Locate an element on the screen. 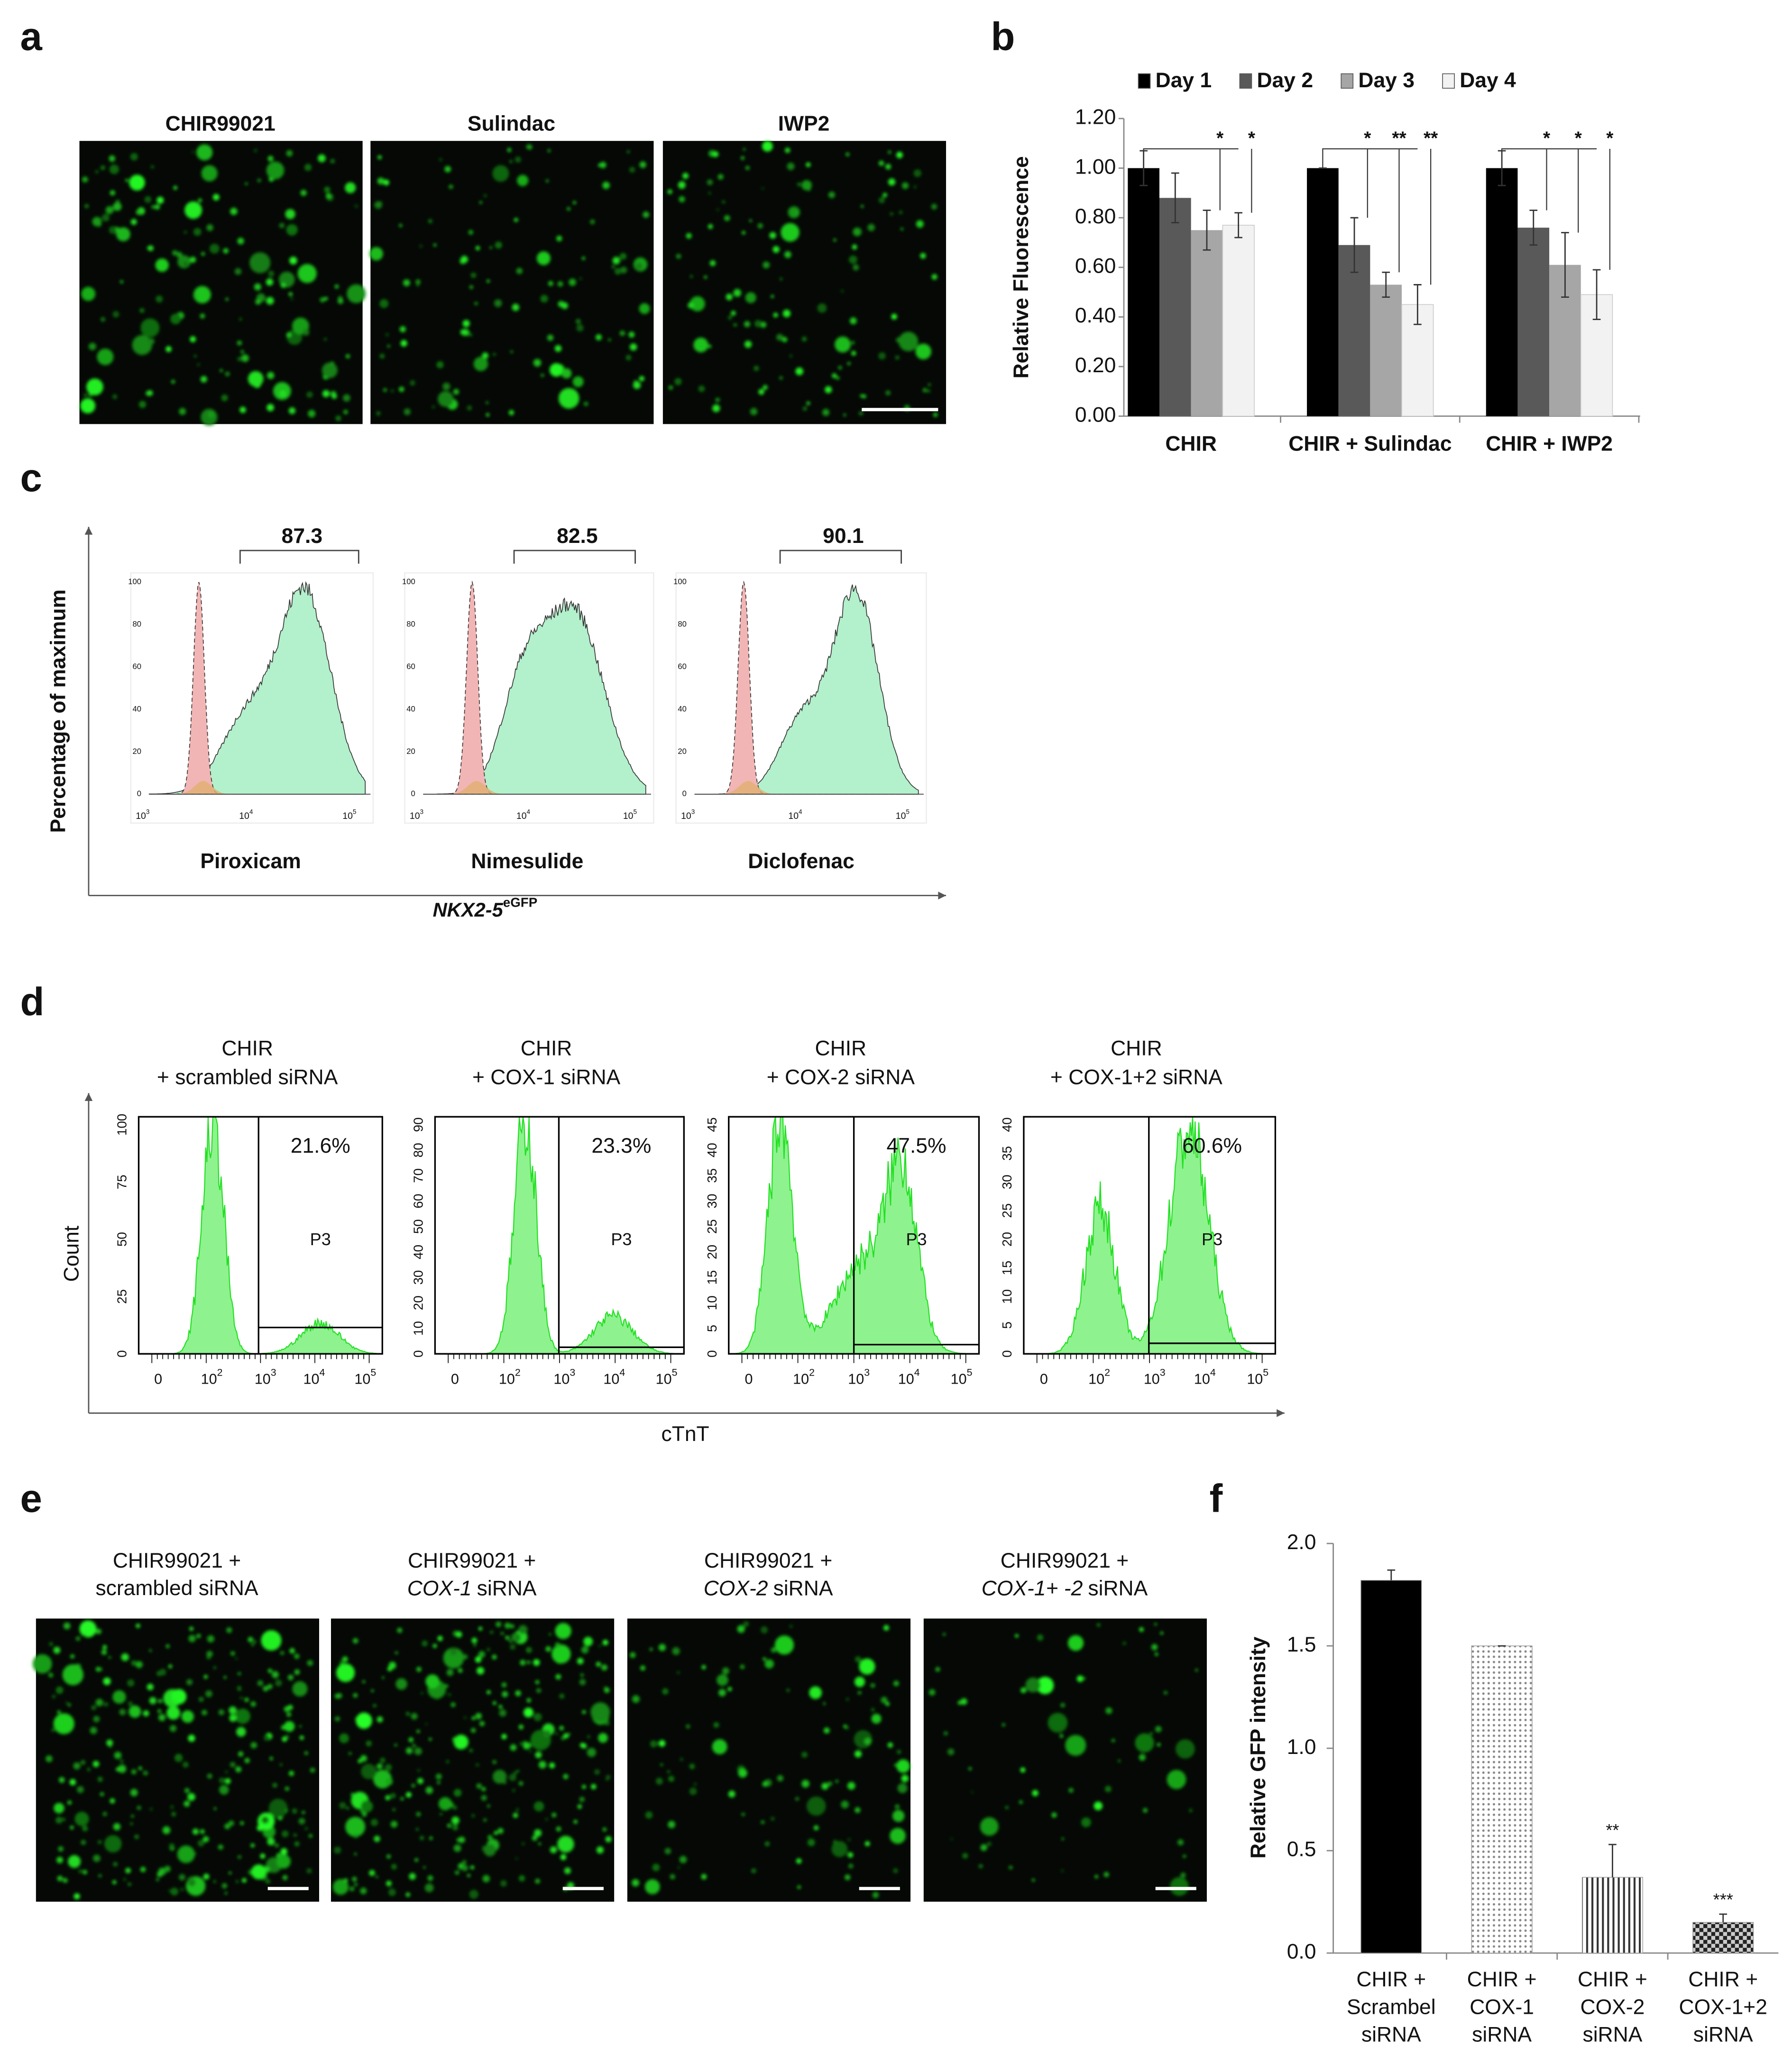 Image resolution: width=1792 pixels, height=2065 pixels. x-tick-label: CHIR + is located at coordinates (1723, 1979).